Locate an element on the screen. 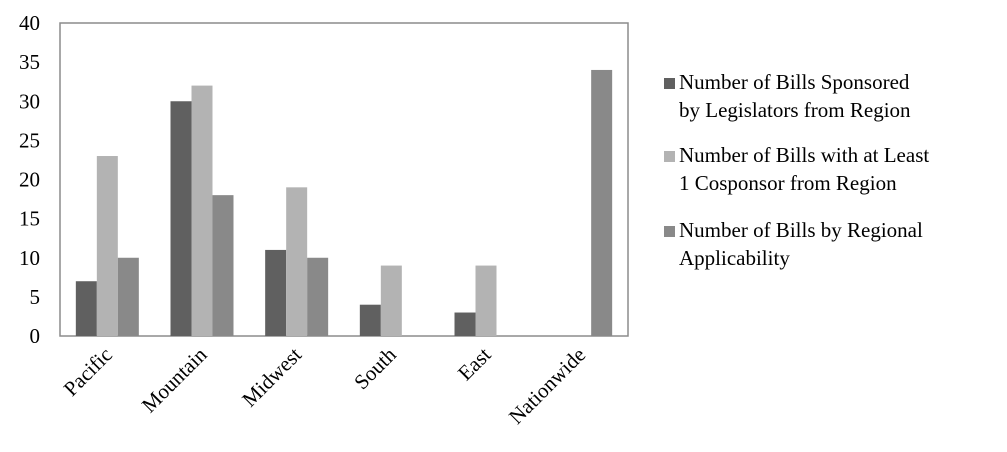 The image size is (1007, 452). x-tick-label: South is located at coordinates (375, 368).